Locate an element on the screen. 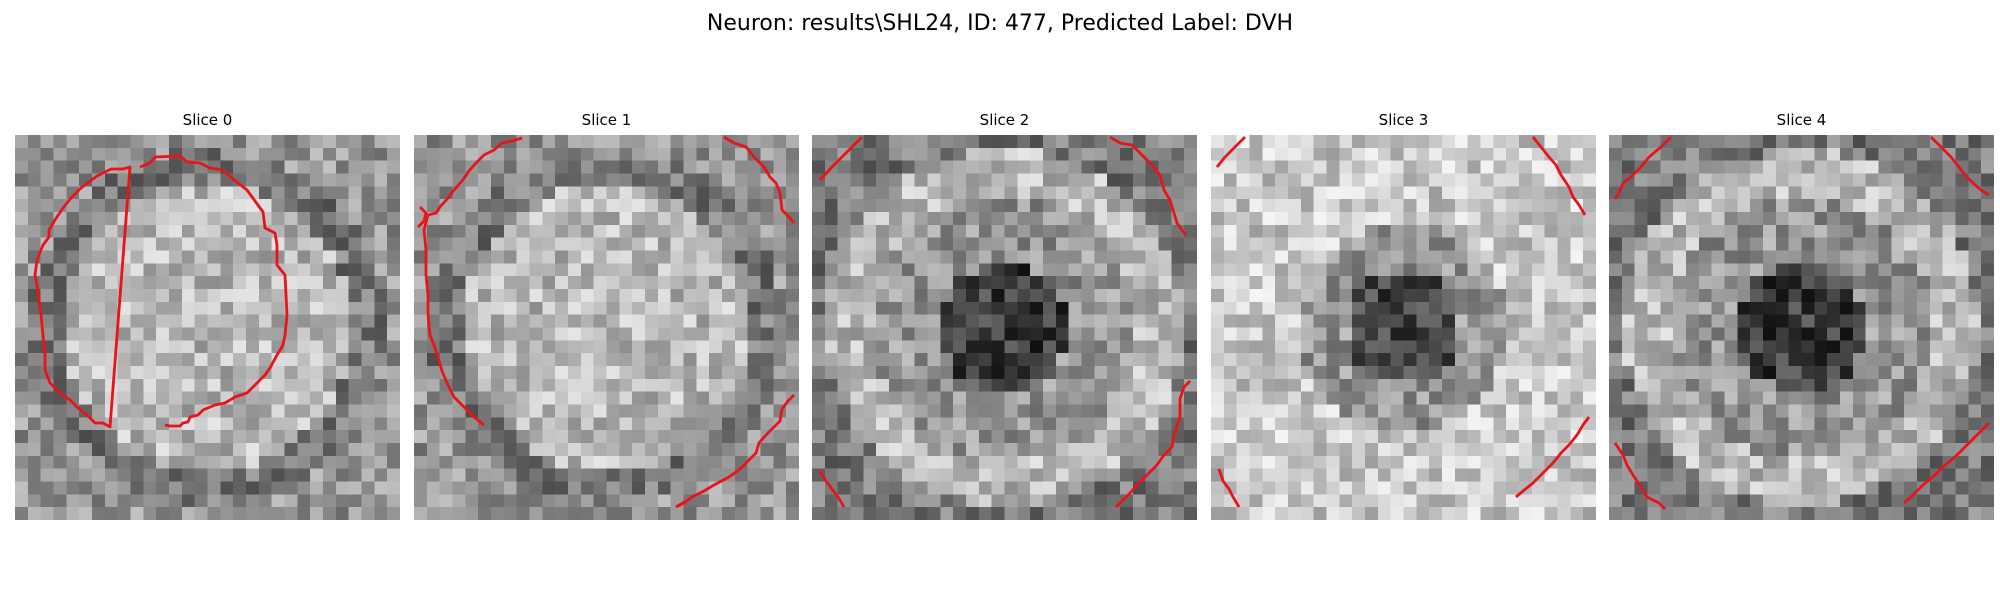 The width and height of the screenshot is (2000, 600). slice-title: Slice 3 is located at coordinates (1403, 120).